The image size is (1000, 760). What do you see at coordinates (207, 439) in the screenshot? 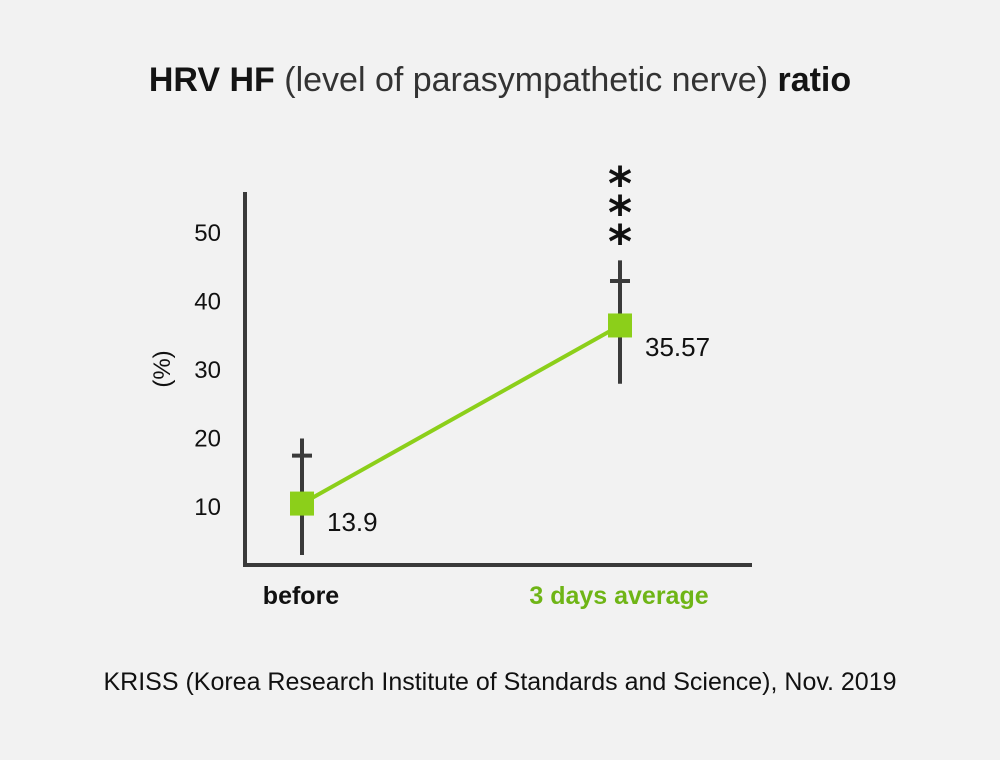
I see `y-tick-label: 20` at bounding box center [207, 439].